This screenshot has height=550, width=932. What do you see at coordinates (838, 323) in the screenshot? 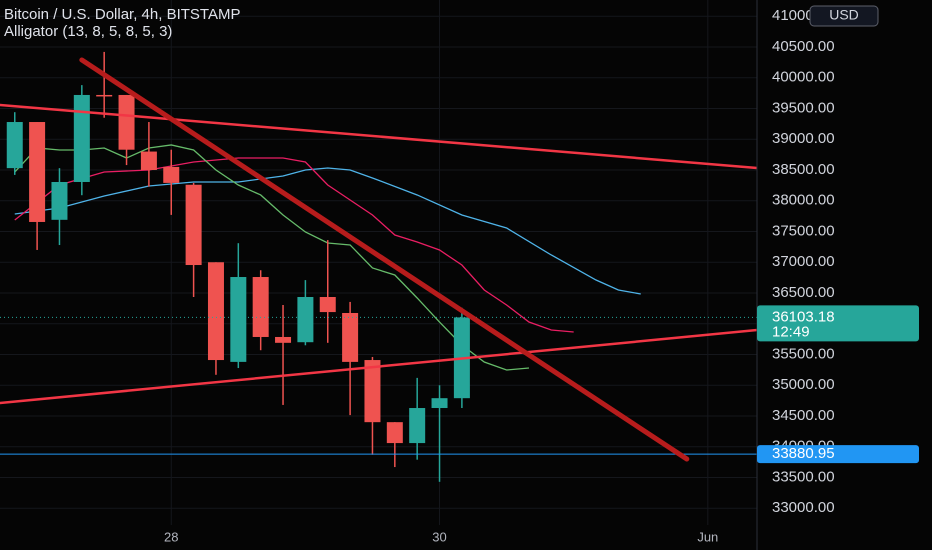
I see `price-badge` at bounding box center [838, 323].